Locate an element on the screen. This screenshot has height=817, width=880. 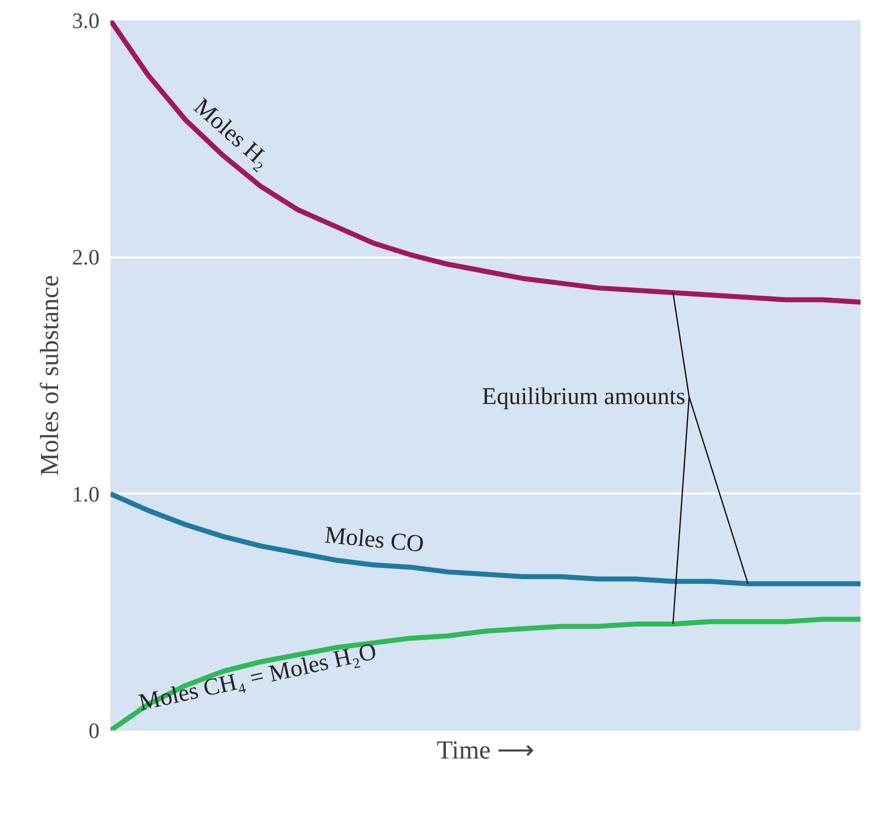
y-tick-label: 1.0 is located at coordinates (86, 493).